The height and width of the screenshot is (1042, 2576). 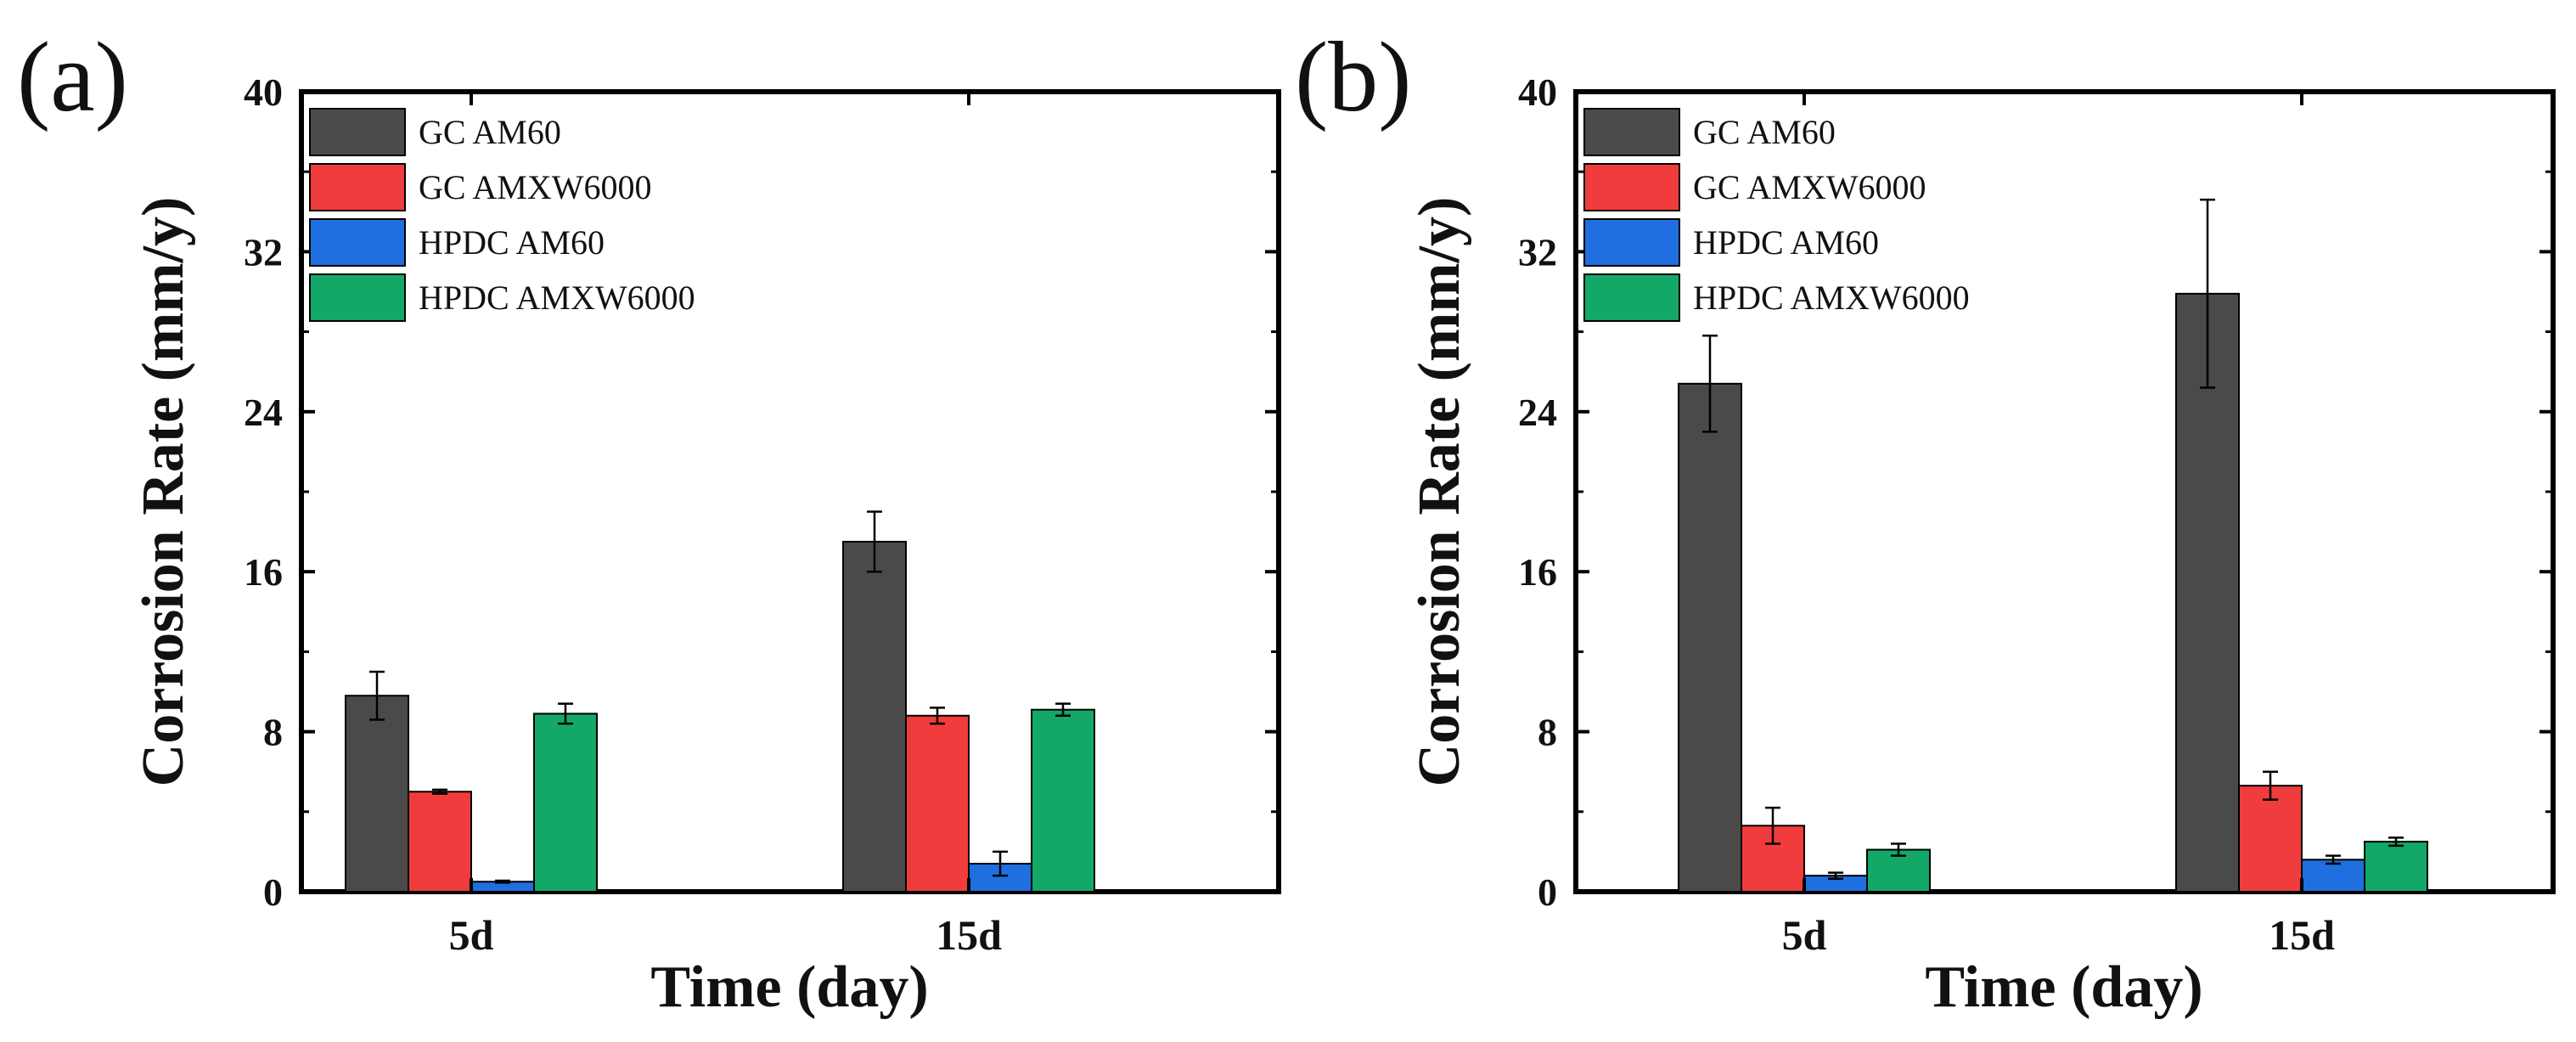 I want to click on panel-label: (b), so click(x=1353, y=76).